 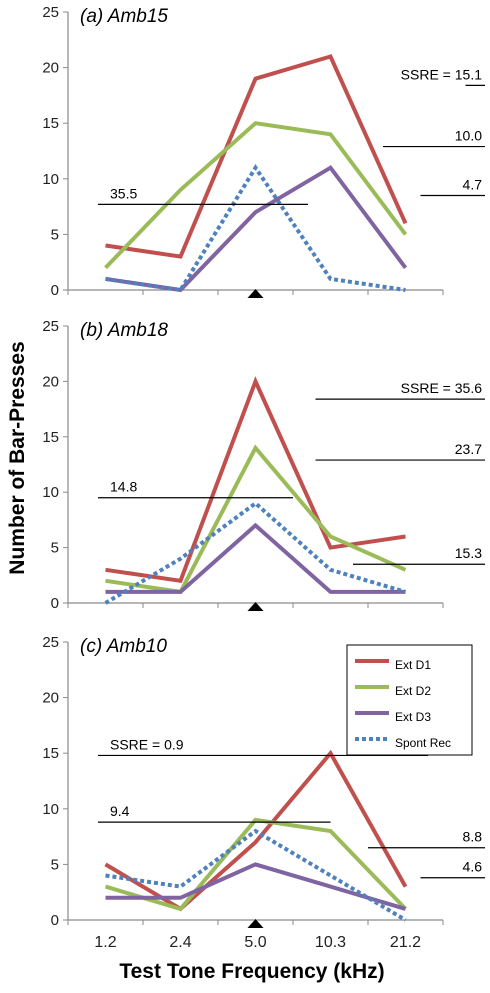 I want to click on legend-box, so click(x=409, y=700).